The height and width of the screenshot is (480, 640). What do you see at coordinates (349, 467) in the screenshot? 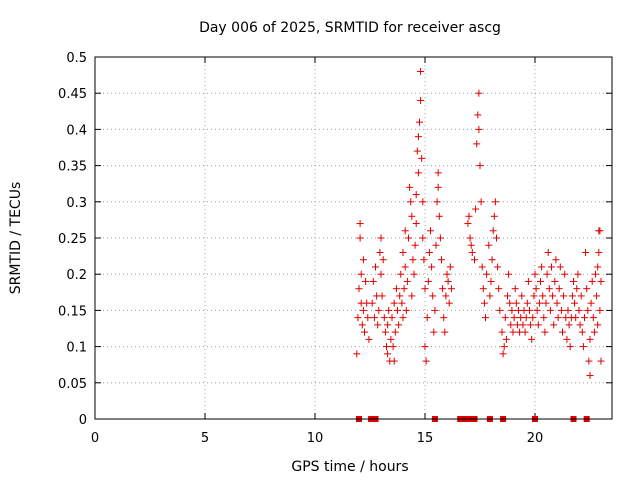
I see `x-axis-label: GPS time / hours` at bounding box center [349, 467].